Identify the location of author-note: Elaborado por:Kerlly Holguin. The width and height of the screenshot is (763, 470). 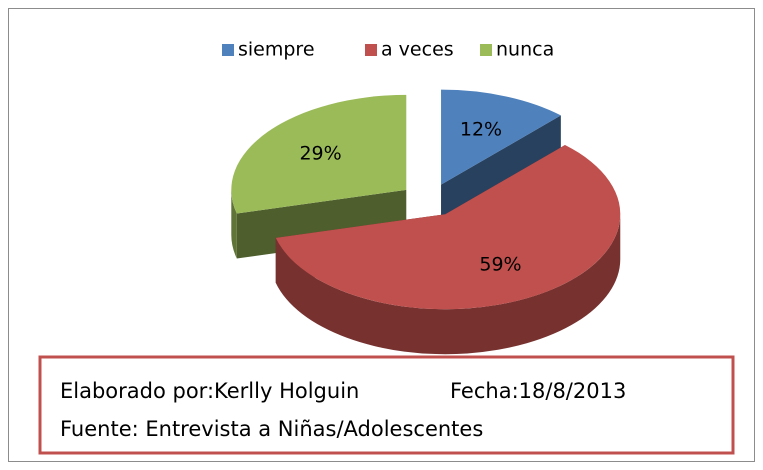
(209, 391).